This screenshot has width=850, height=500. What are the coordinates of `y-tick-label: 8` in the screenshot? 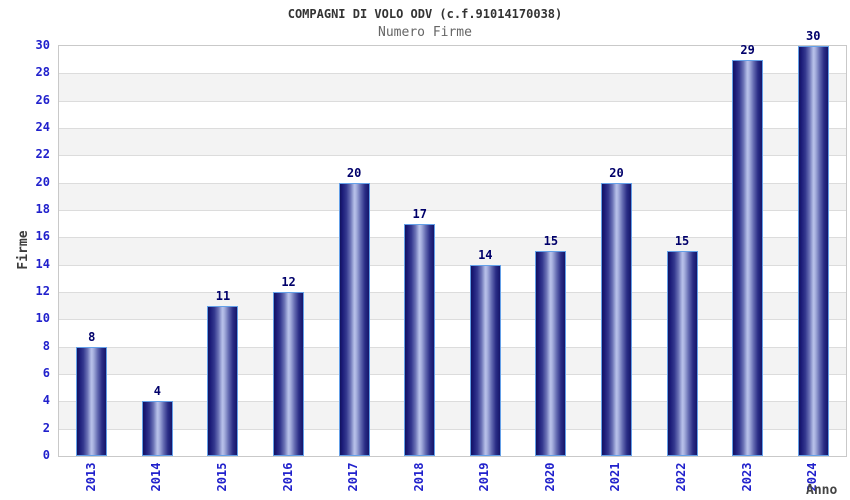 It's located at (46, 345).